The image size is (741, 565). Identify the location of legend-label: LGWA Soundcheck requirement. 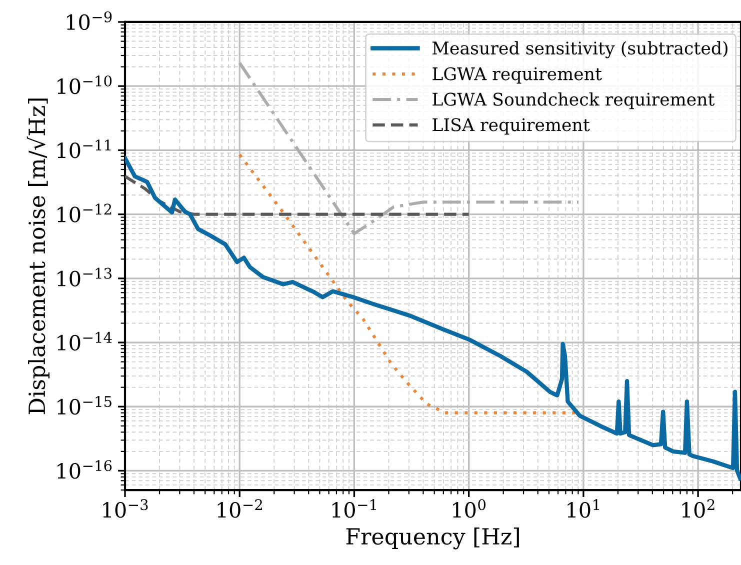
(573, 101).